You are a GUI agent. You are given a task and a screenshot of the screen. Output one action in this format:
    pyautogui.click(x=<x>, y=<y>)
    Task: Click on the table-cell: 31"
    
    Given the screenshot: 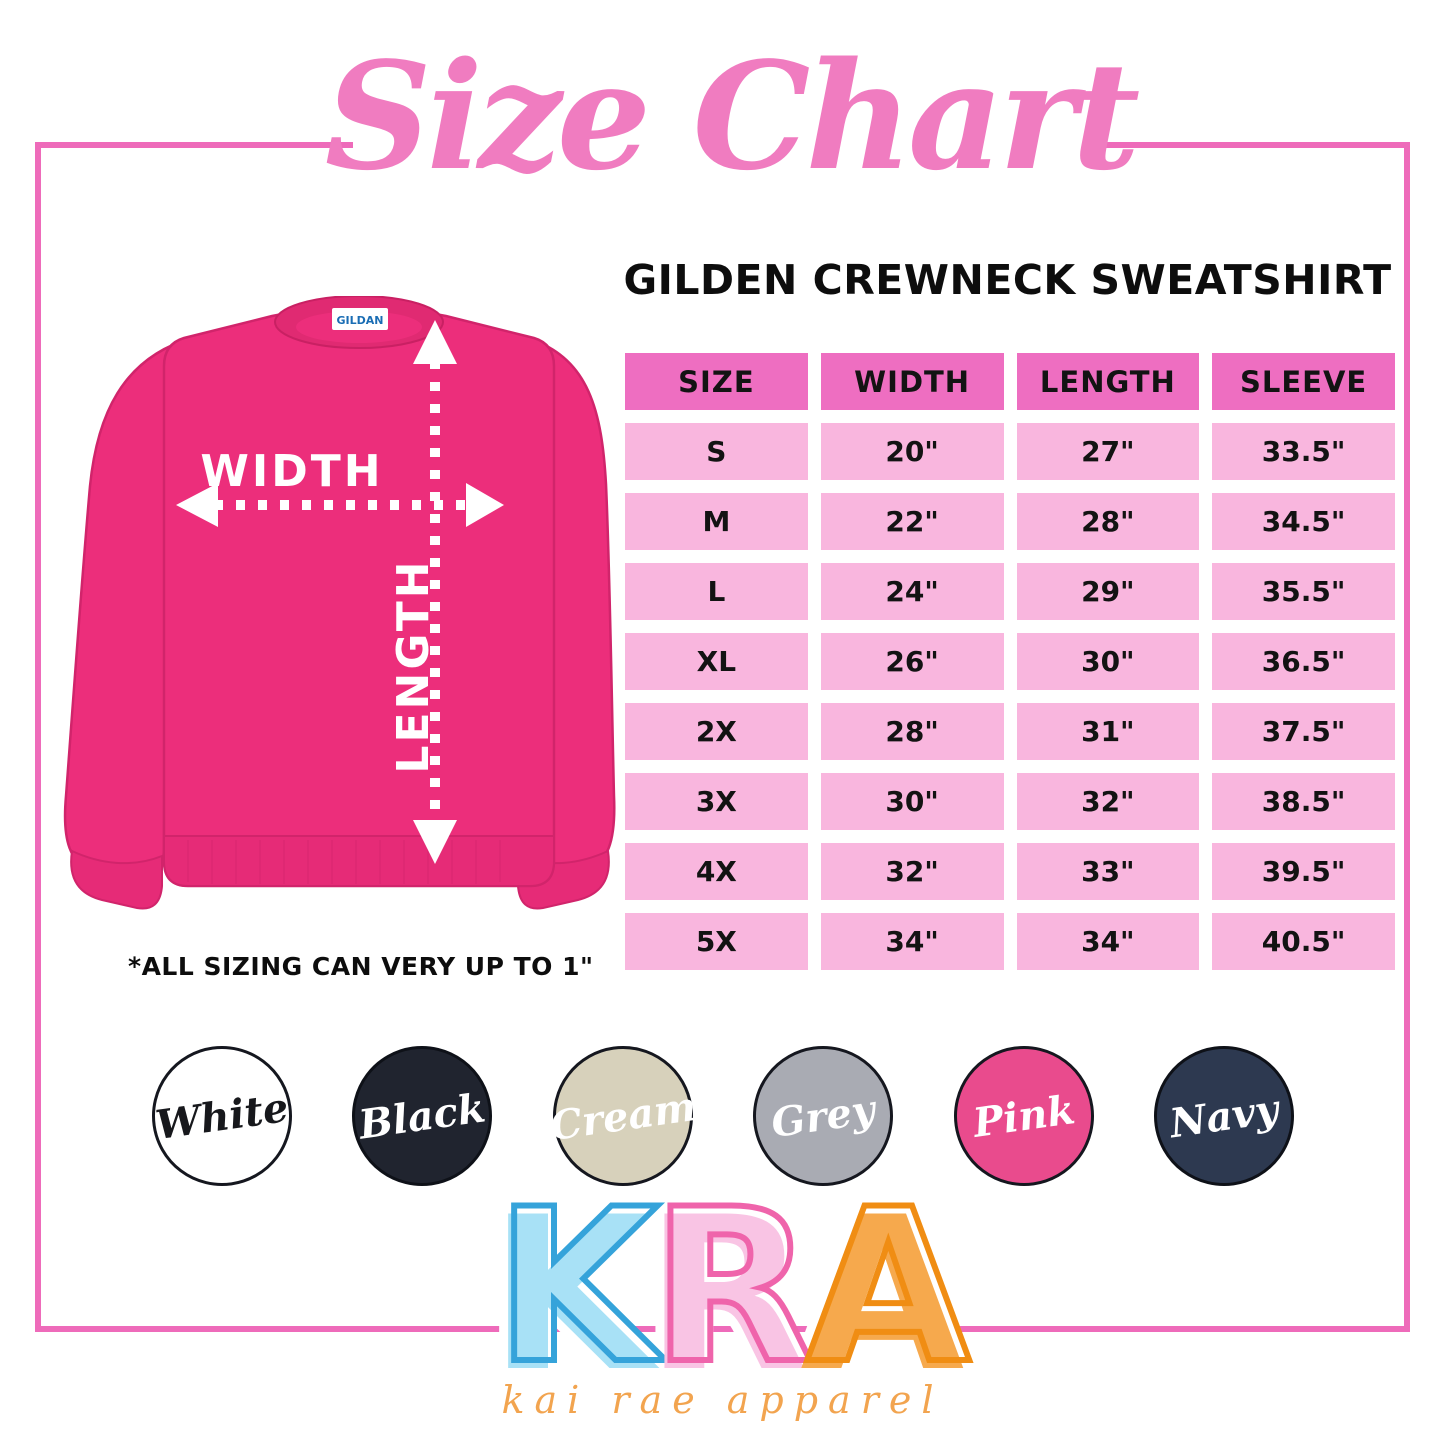 What is the action you would take?
    pyautogui.click(x=1108, y=731)
    